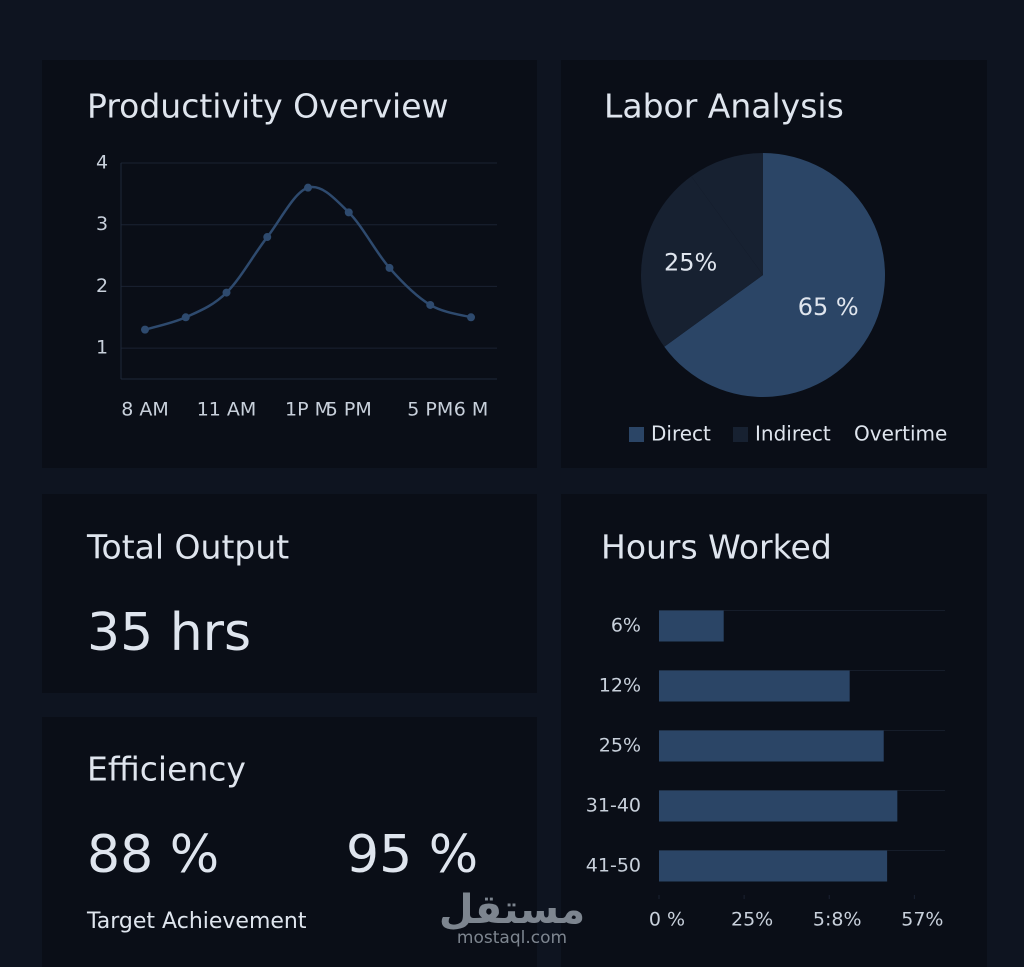 Image resolution: width=1024 pixels, height=967 pixels. Describe the element at coordinates (187, 547) in the screenshot. I see `panel-title: Total Output` at that location.